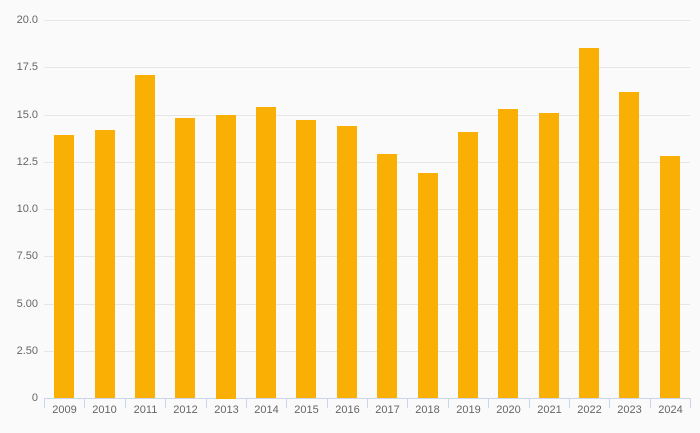 This screenshot has height=433, width=700. Describe the element at coordinates (347, 262) in the screenshot. I see `bar-2016` at that location.